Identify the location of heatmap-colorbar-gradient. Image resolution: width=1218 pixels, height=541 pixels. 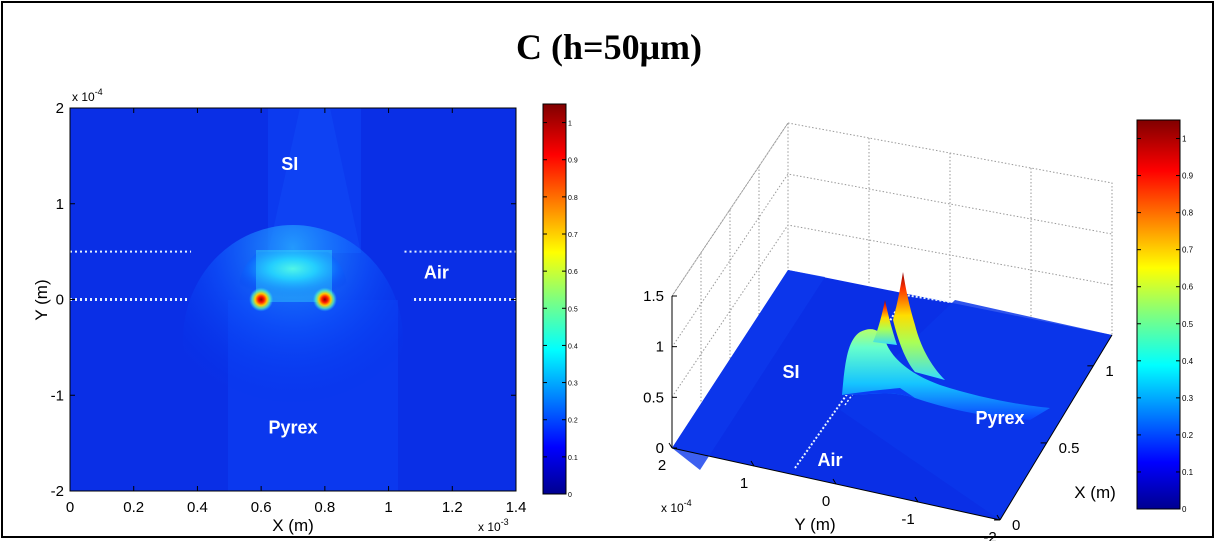
(554, 299).